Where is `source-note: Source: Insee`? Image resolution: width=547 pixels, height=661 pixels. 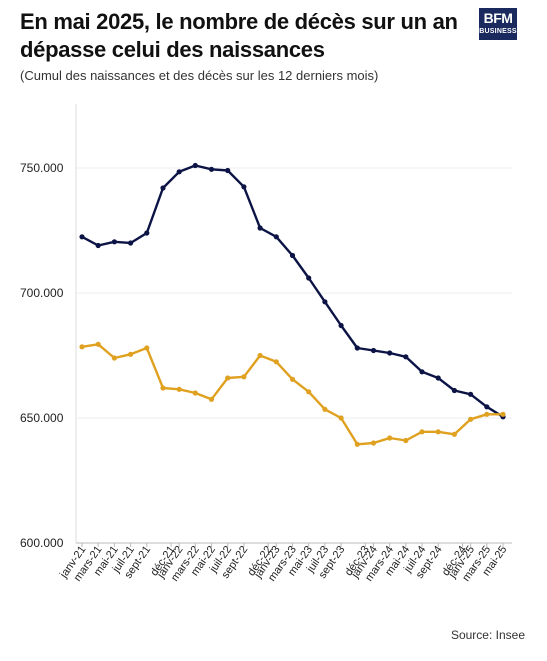 source-note: Source: Insee is located at coordinates (487, 635).